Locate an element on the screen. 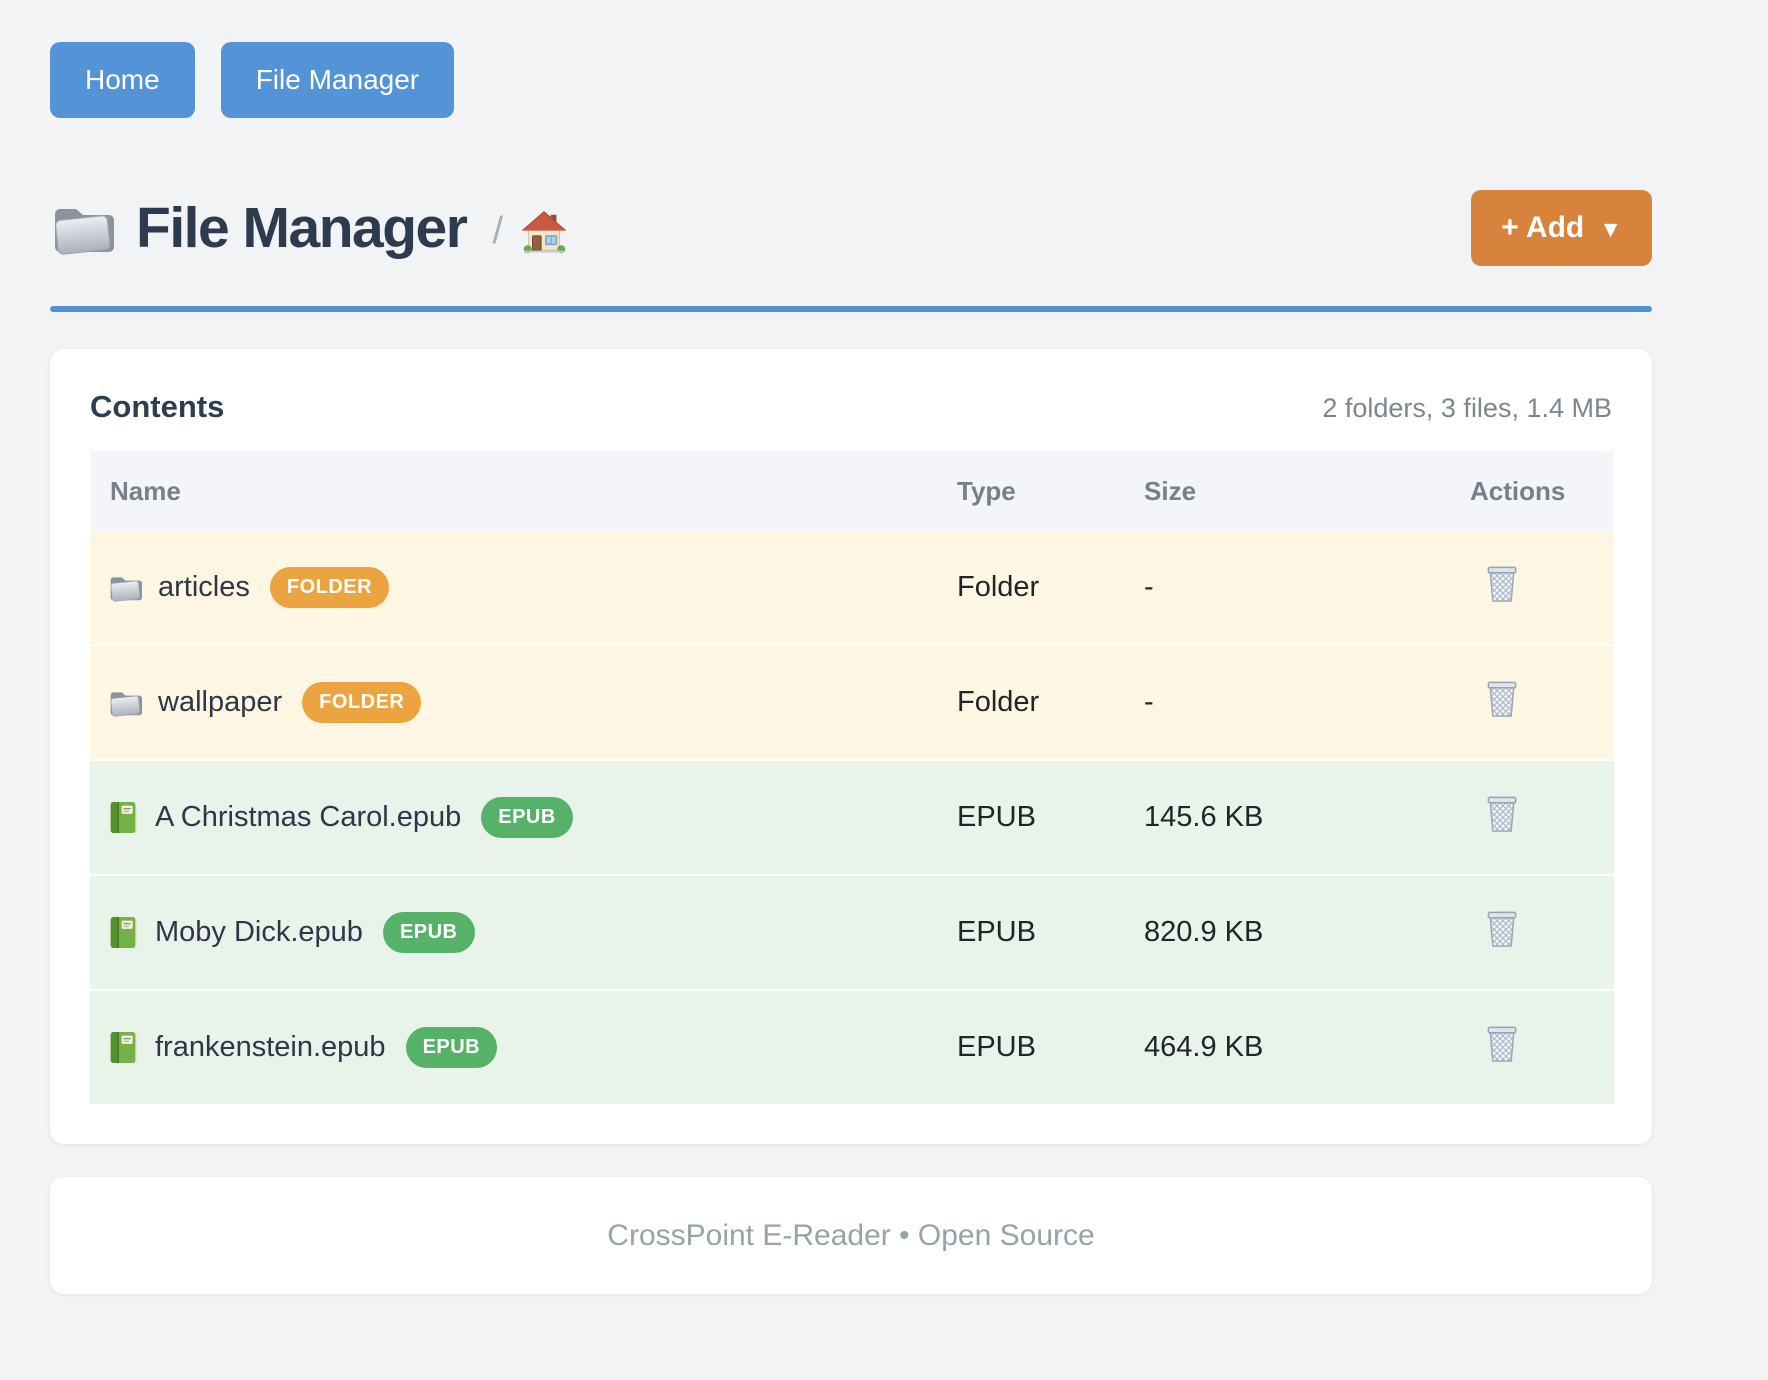 The width and height of the screenshot is (1768, 1380). file-name: Moby Dick.epub is located at coordinates (259, 932).